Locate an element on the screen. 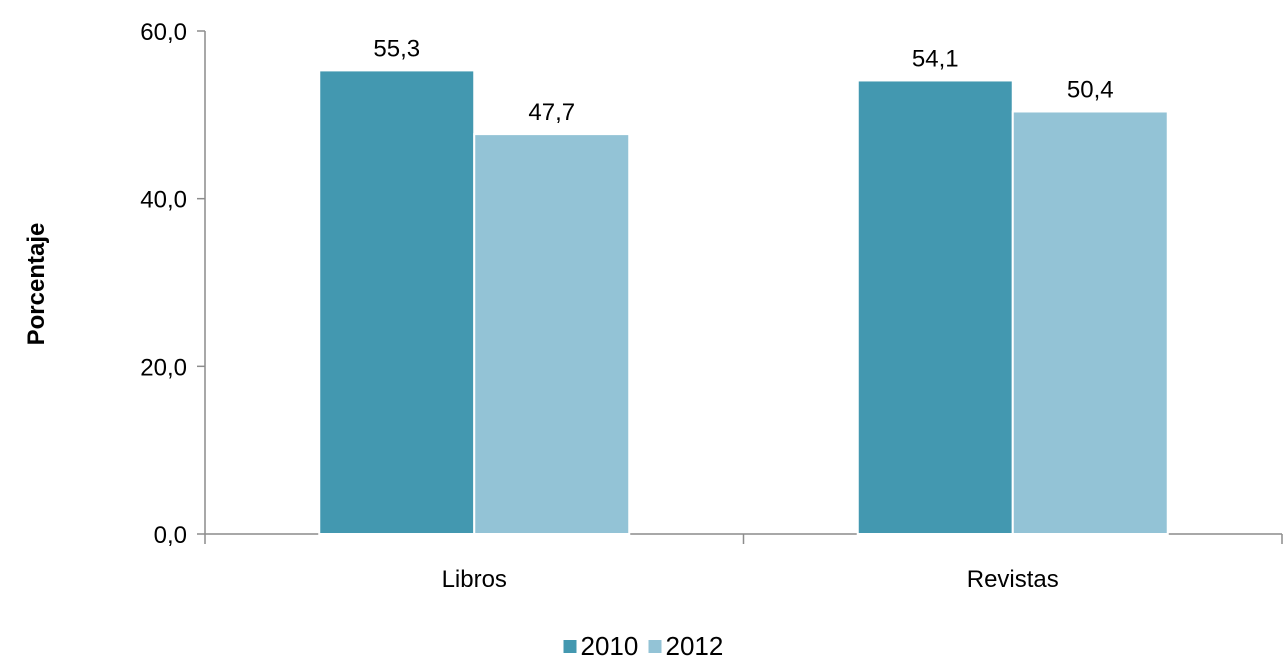 Image resolution: width=1287 pixels, height=668 pixels. x-axis: Libros Revistas is located at coordinates (743, 563).